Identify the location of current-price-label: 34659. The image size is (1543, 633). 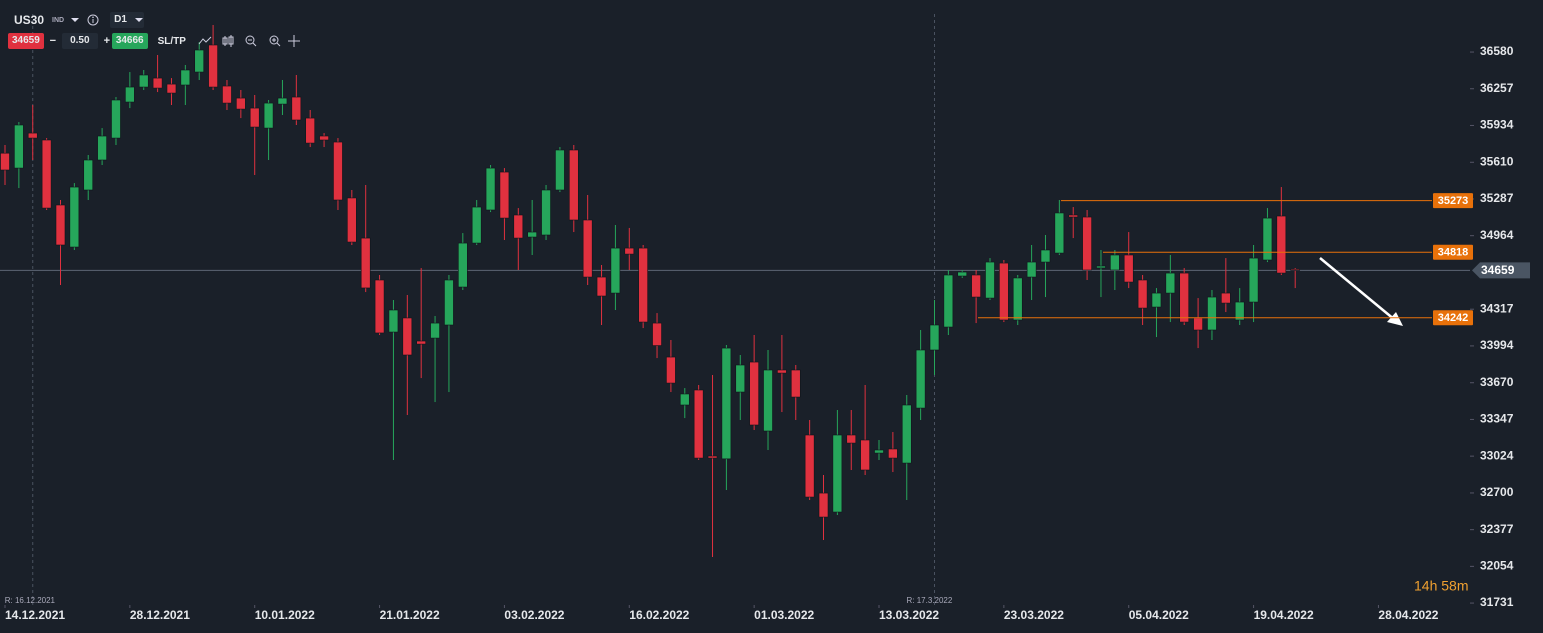
(1498, 270).